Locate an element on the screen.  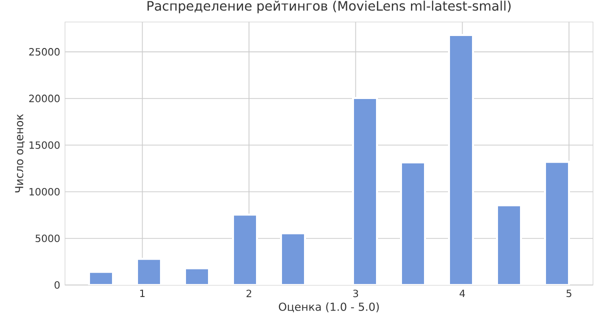
x-tick-label: 4 is located at coordinates (462, 293).